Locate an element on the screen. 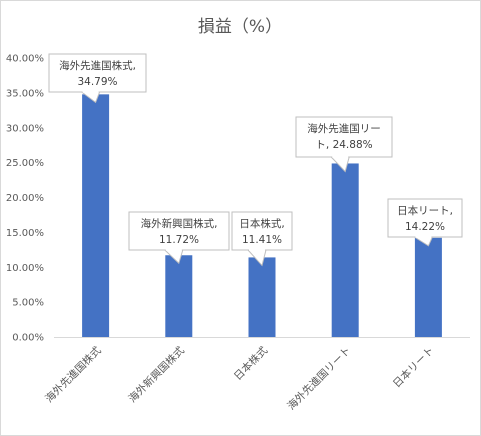 The height and width of the screenshot is (436, 481). data-label-line: 海外先進国株式, is located at coordinates (97, 65).